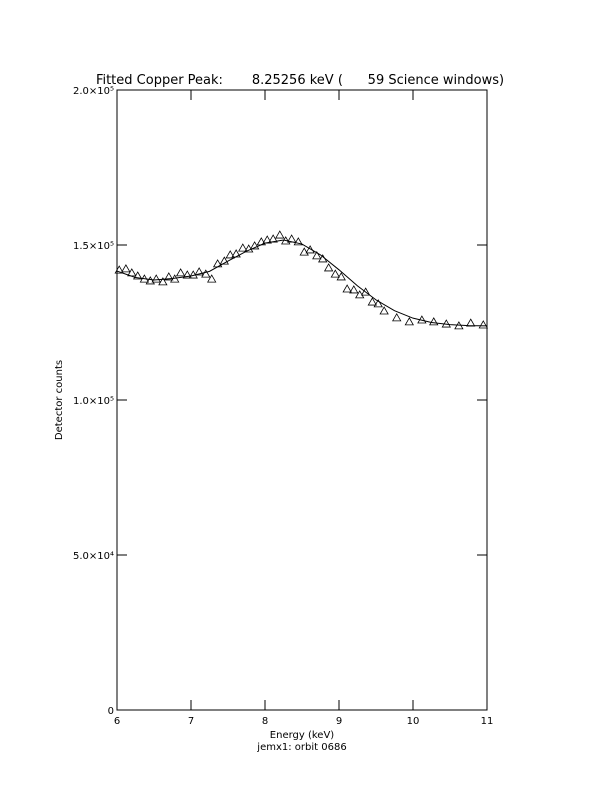  Describe the element at coordinates (117, 721) in the screenshot. I see `x-tick-label: 6` at that location.